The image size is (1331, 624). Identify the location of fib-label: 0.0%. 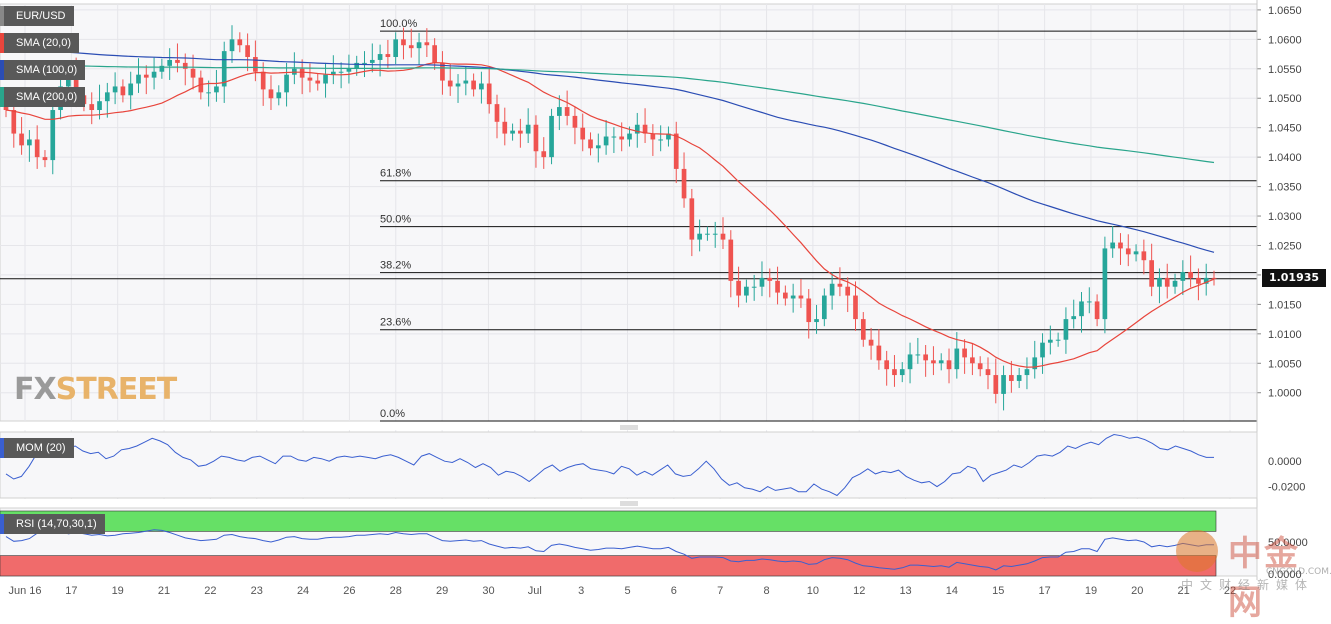
(392, 414).